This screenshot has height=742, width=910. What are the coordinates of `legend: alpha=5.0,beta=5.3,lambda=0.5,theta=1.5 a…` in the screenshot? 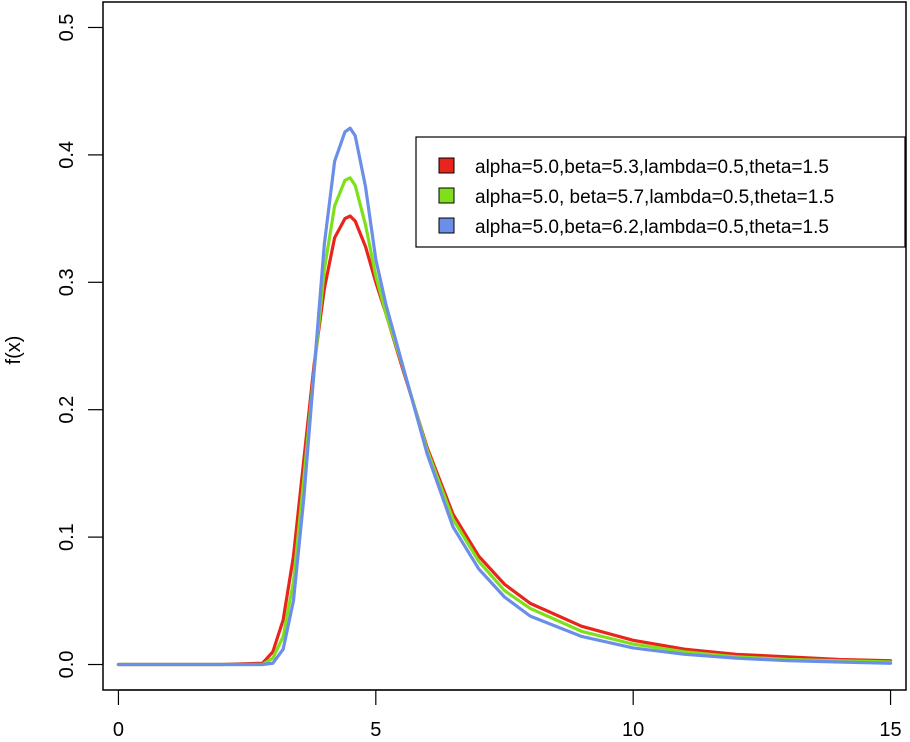 It's located at (660, 192).